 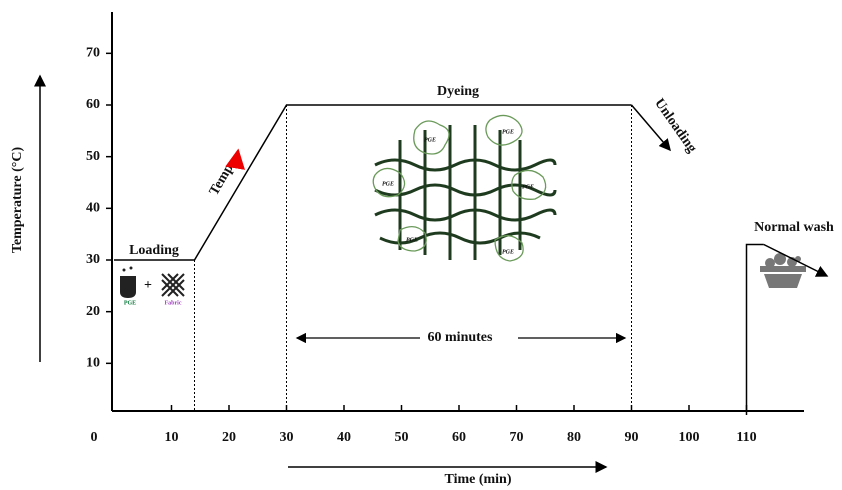 I want to click on icon-label: Fabric, so click(x=173, y=303).